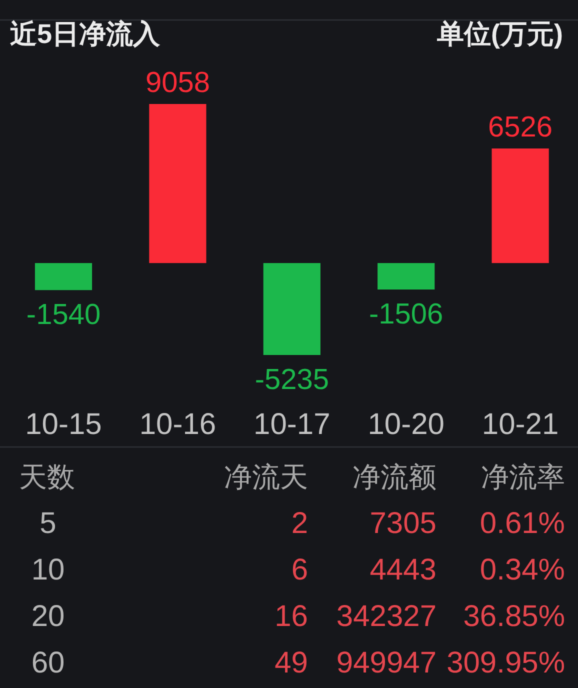  I want to click on title: 近5日净流入, so click(85, 34).